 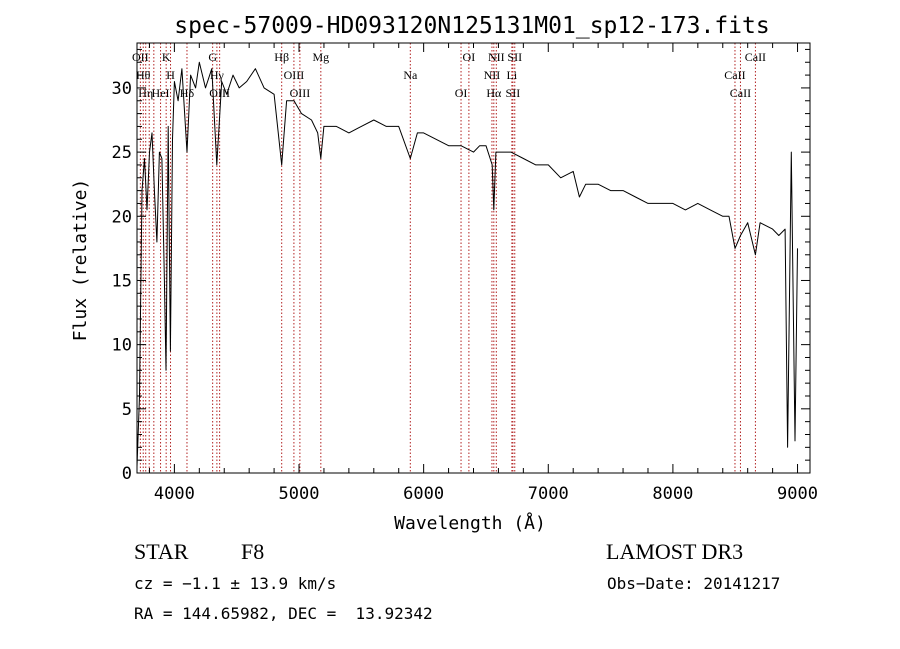 What do you see at coordinates (161, 93) in the screenshot?
I see `line-label: HeI` at bounding box center [161, 93].